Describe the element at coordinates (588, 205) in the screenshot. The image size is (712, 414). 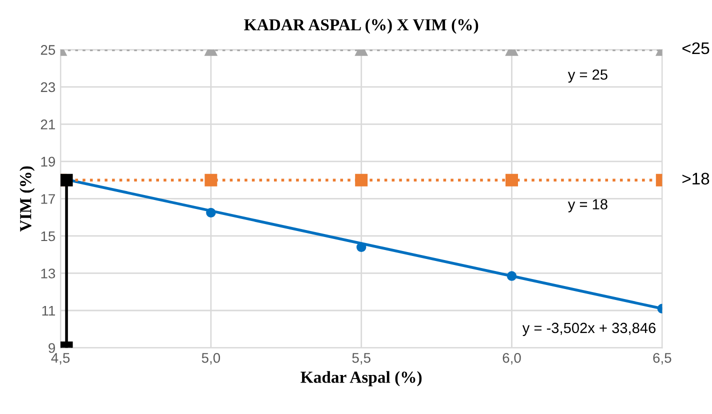
I see `annotation: y = 18` at that location.